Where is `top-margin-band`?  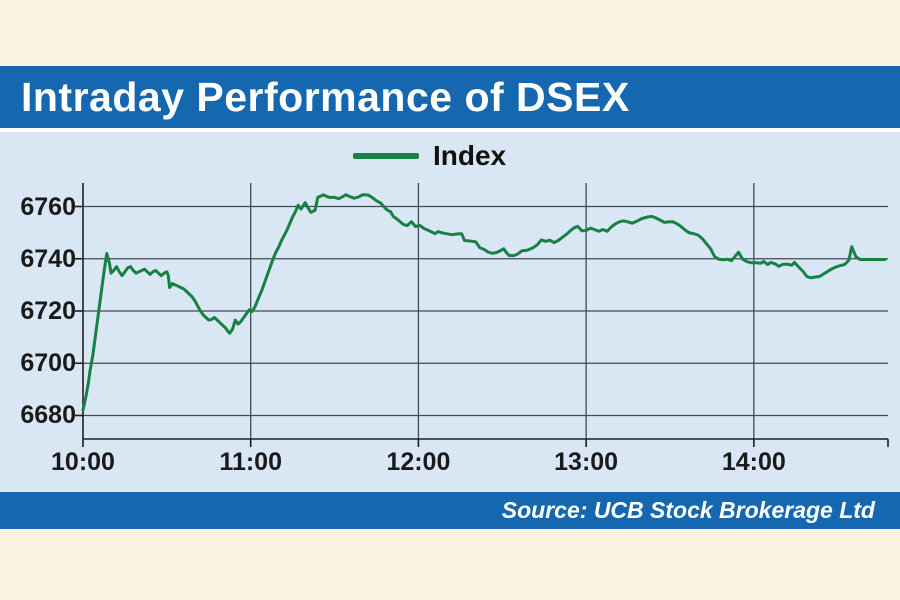 top-margin-band is located at coordinates (450, 33).